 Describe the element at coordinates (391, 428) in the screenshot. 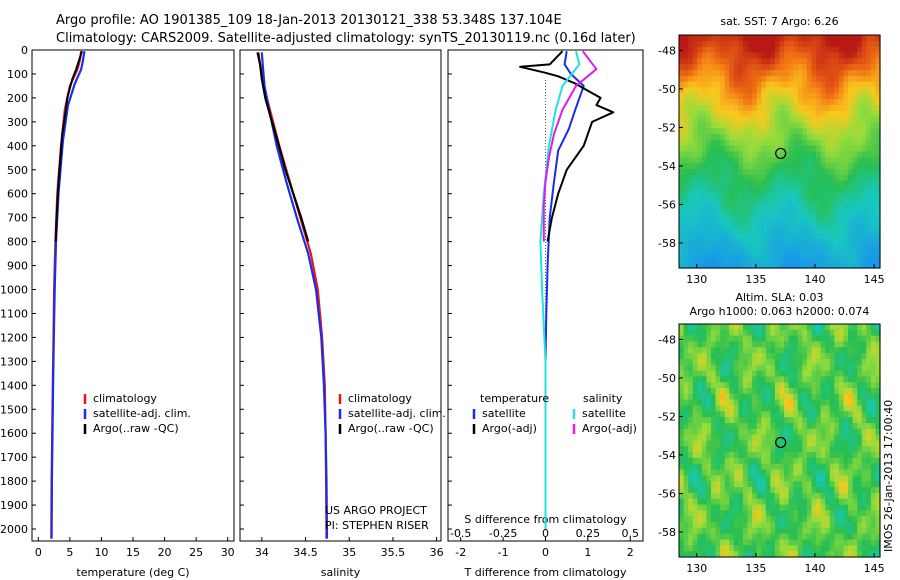

I see `sal-legend-label: Argo(..raw -QC)` at that location.